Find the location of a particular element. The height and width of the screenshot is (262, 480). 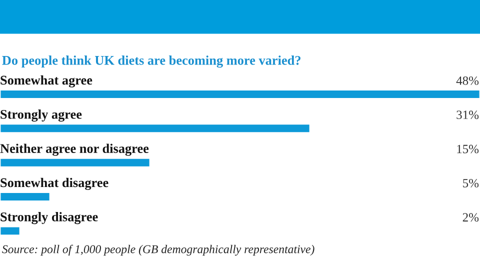

data-label: 31% is located at coordinates (467, 115).